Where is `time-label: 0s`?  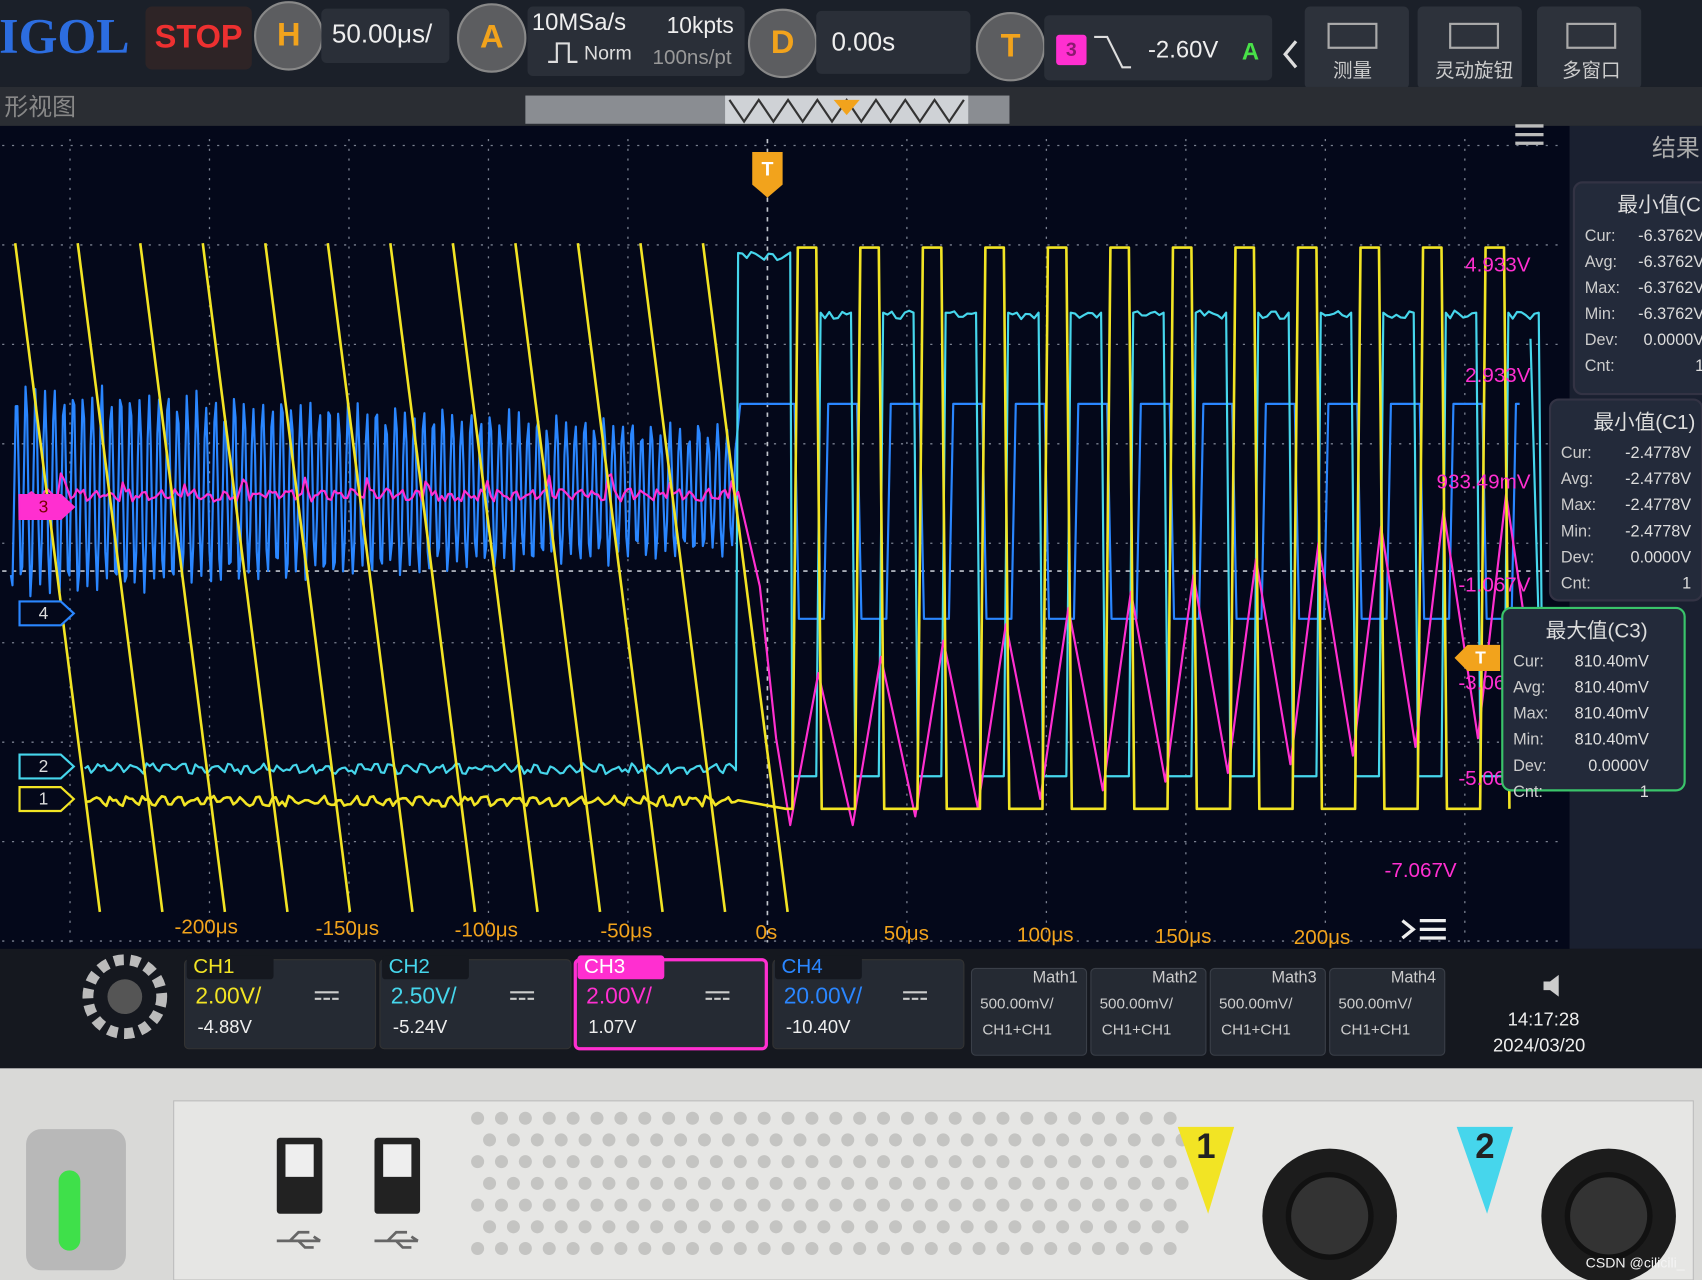 time-label: 0s is located at coordinates (766, 932).